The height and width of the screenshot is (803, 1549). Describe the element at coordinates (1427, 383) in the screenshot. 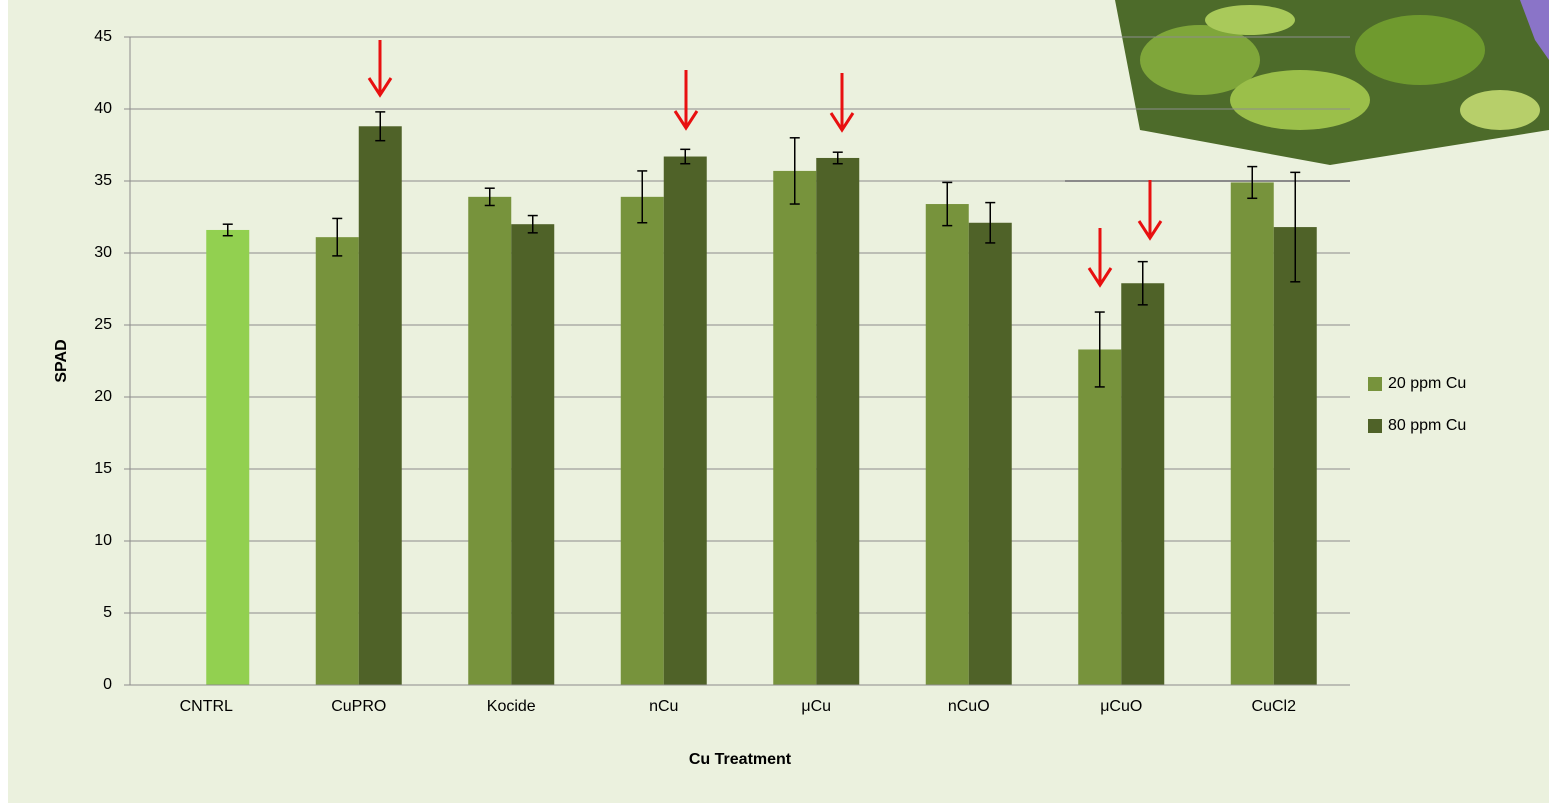

I see `legend-label: 20 ppm Cu` at that location.